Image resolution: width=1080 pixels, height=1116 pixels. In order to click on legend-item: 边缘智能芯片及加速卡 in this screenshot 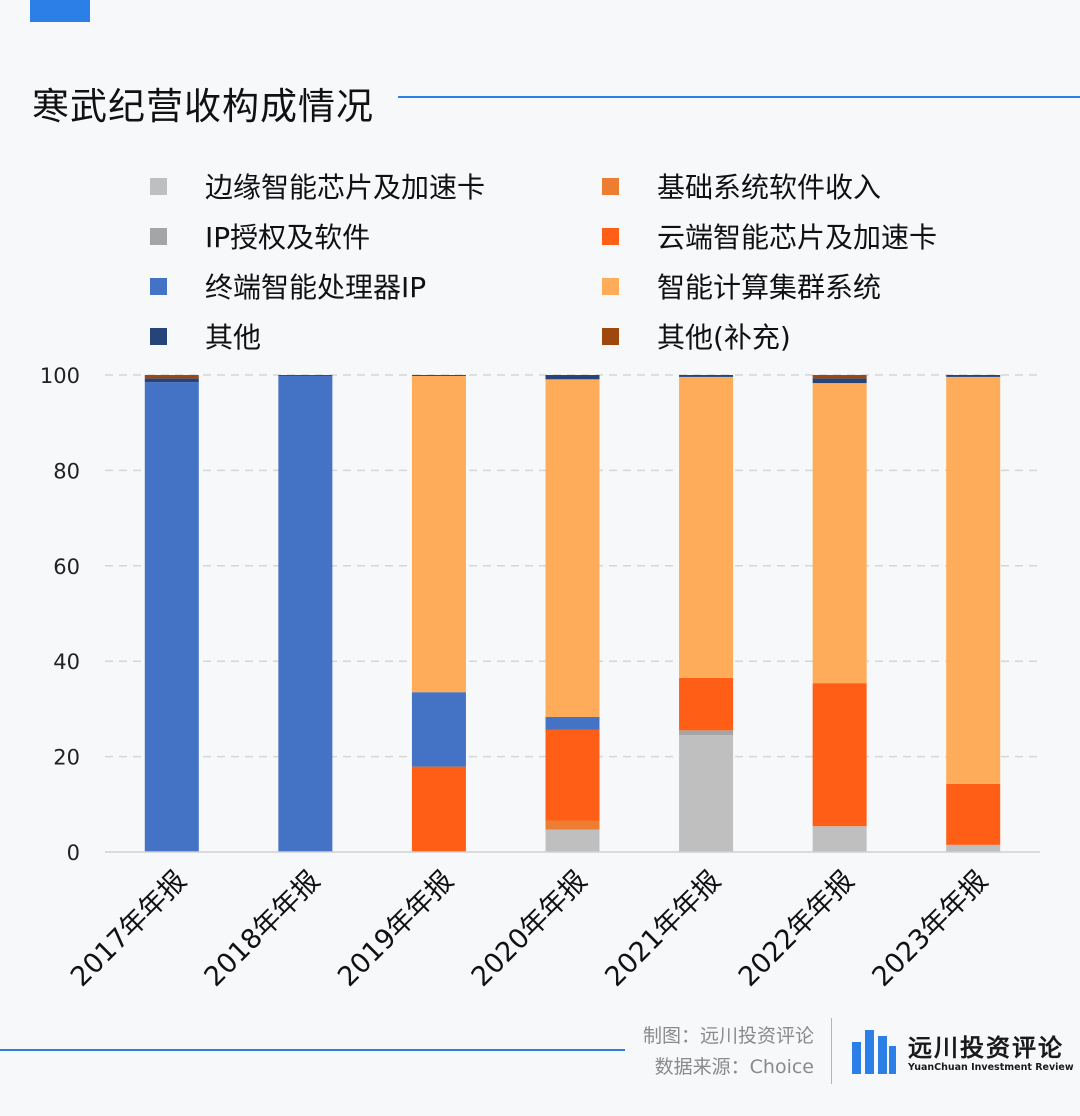, I will do `click(317, 186)`.